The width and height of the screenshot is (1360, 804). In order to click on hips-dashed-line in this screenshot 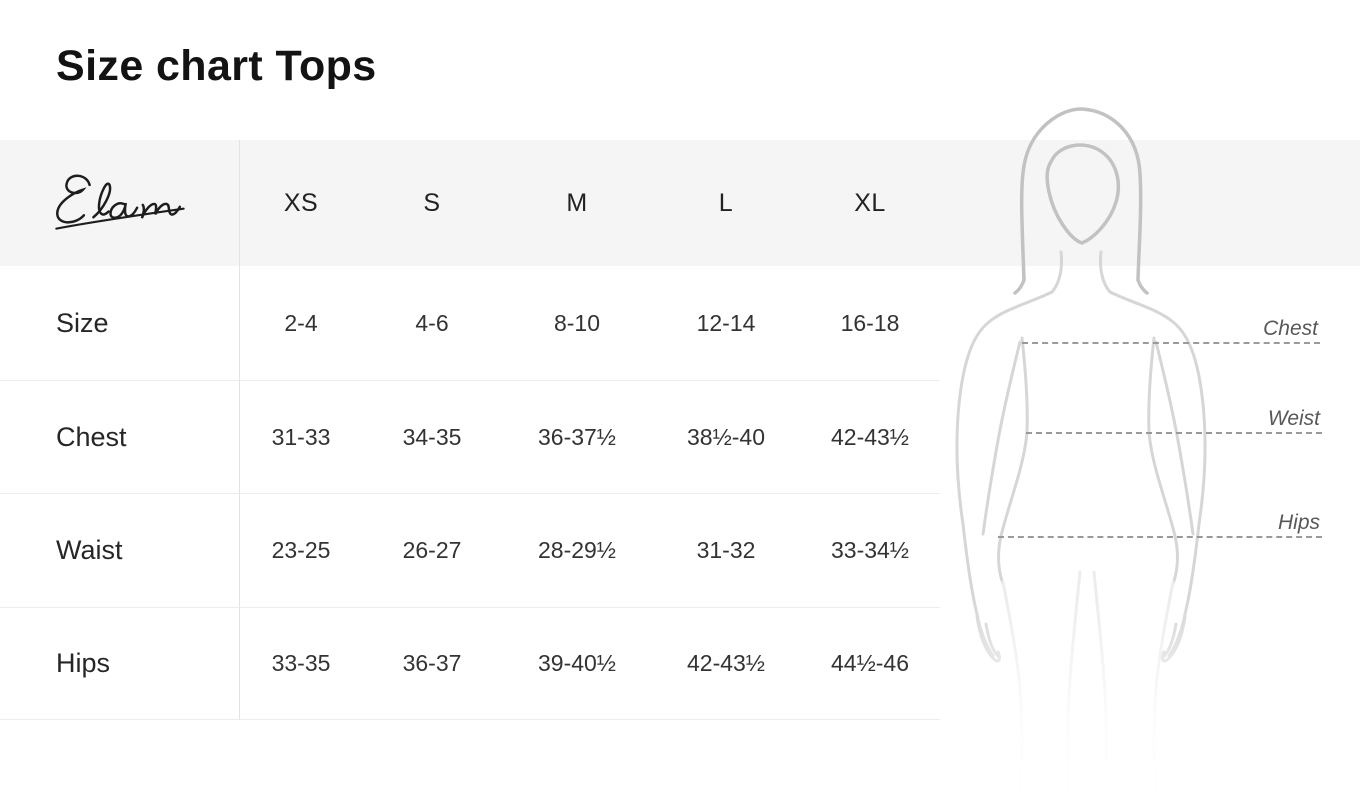, I will do `click(1160, 537)`.